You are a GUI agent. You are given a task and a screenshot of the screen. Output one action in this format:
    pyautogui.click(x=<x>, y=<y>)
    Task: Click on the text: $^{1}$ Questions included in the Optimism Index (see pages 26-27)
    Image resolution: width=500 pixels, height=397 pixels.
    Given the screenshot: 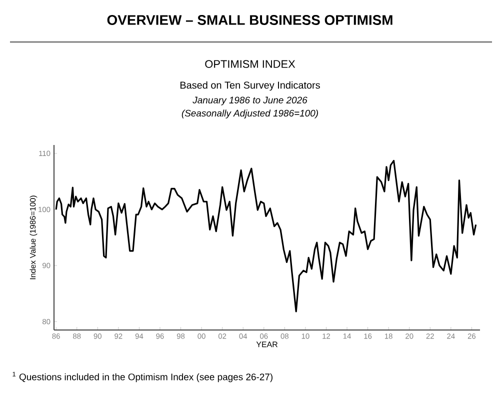 What is the action you would take?
    pyautogui.click(x=142, y=377)
    